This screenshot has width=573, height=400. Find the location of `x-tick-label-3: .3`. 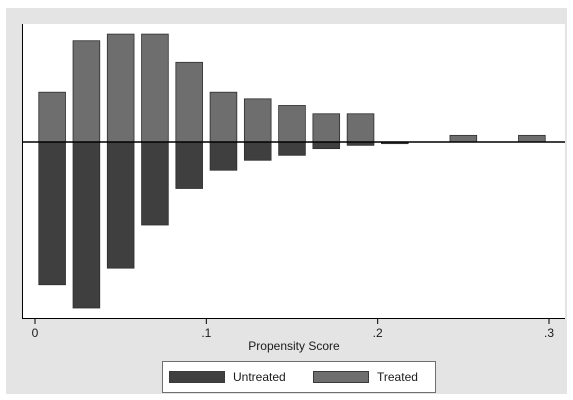

x-tick-label-3: .3 is located at coordinates (549, 333).